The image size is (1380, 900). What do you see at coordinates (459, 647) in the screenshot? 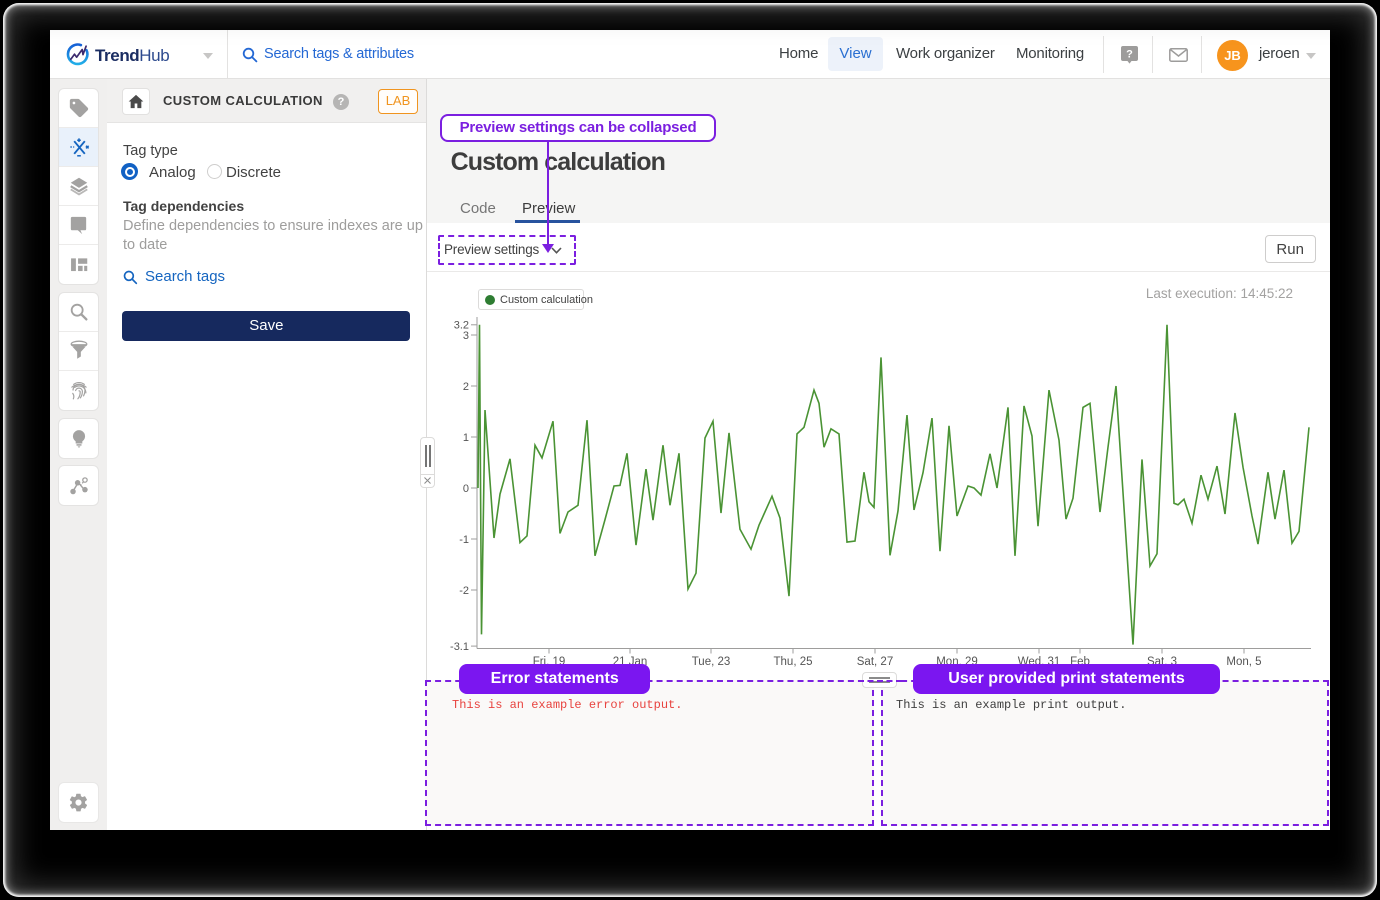
I see `svg-text: -3.1` at bounding box center [459, 647].